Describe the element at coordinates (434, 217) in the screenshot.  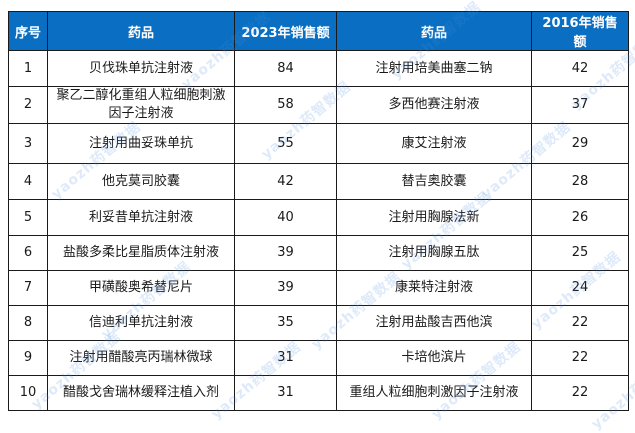
I see `cell-drug-2016: 注射用胸腺法新` at that location.